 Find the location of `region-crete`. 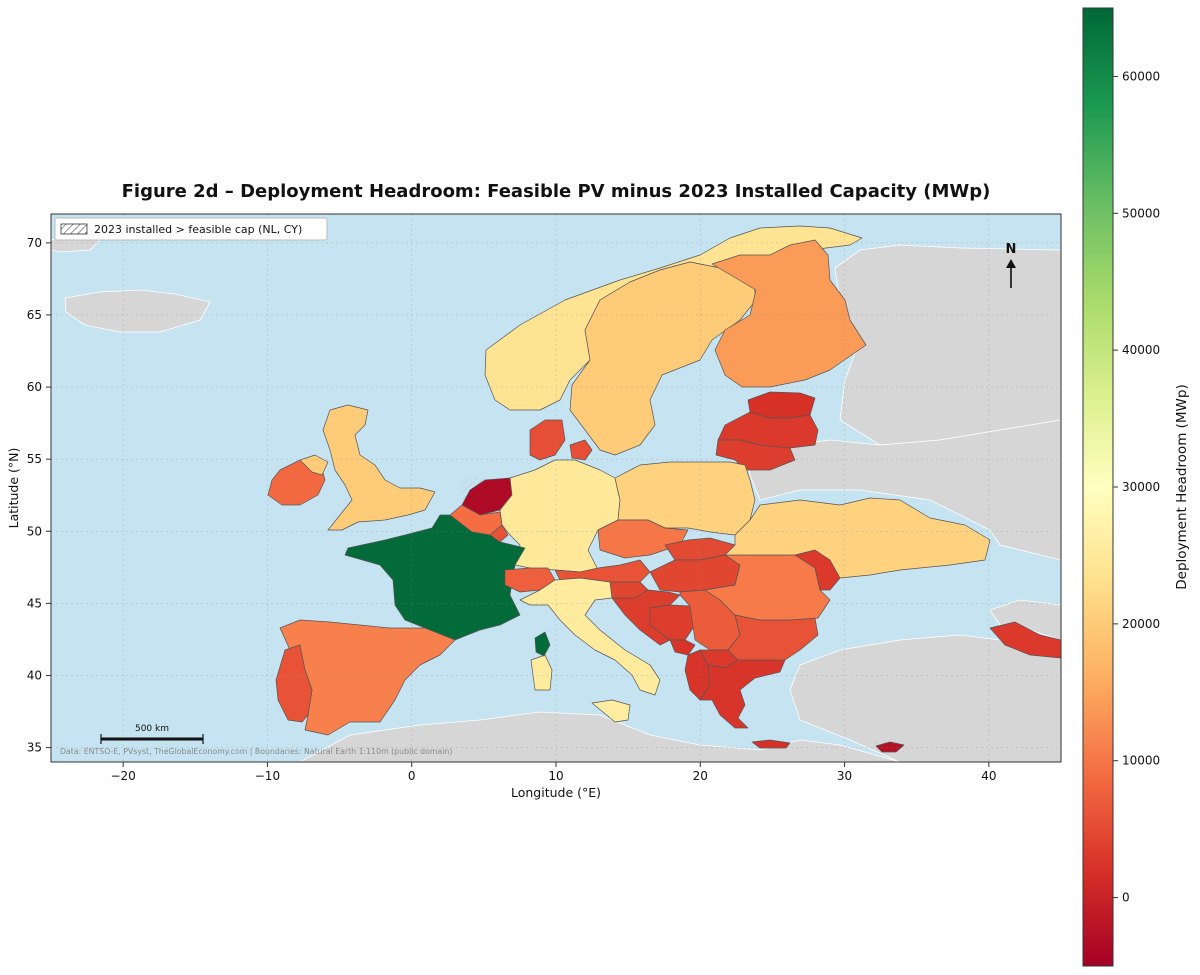

region-crete is located at coordinates (771, 744).